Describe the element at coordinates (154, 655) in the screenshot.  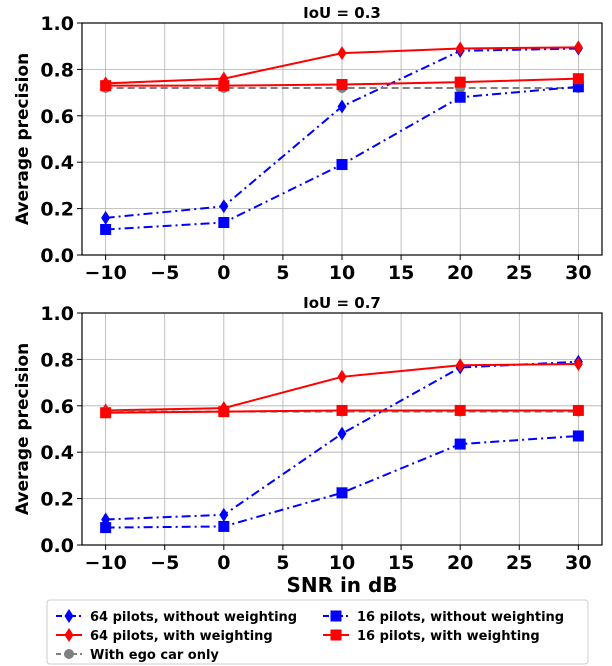
I see `legend-label: With ego car only` at that location.